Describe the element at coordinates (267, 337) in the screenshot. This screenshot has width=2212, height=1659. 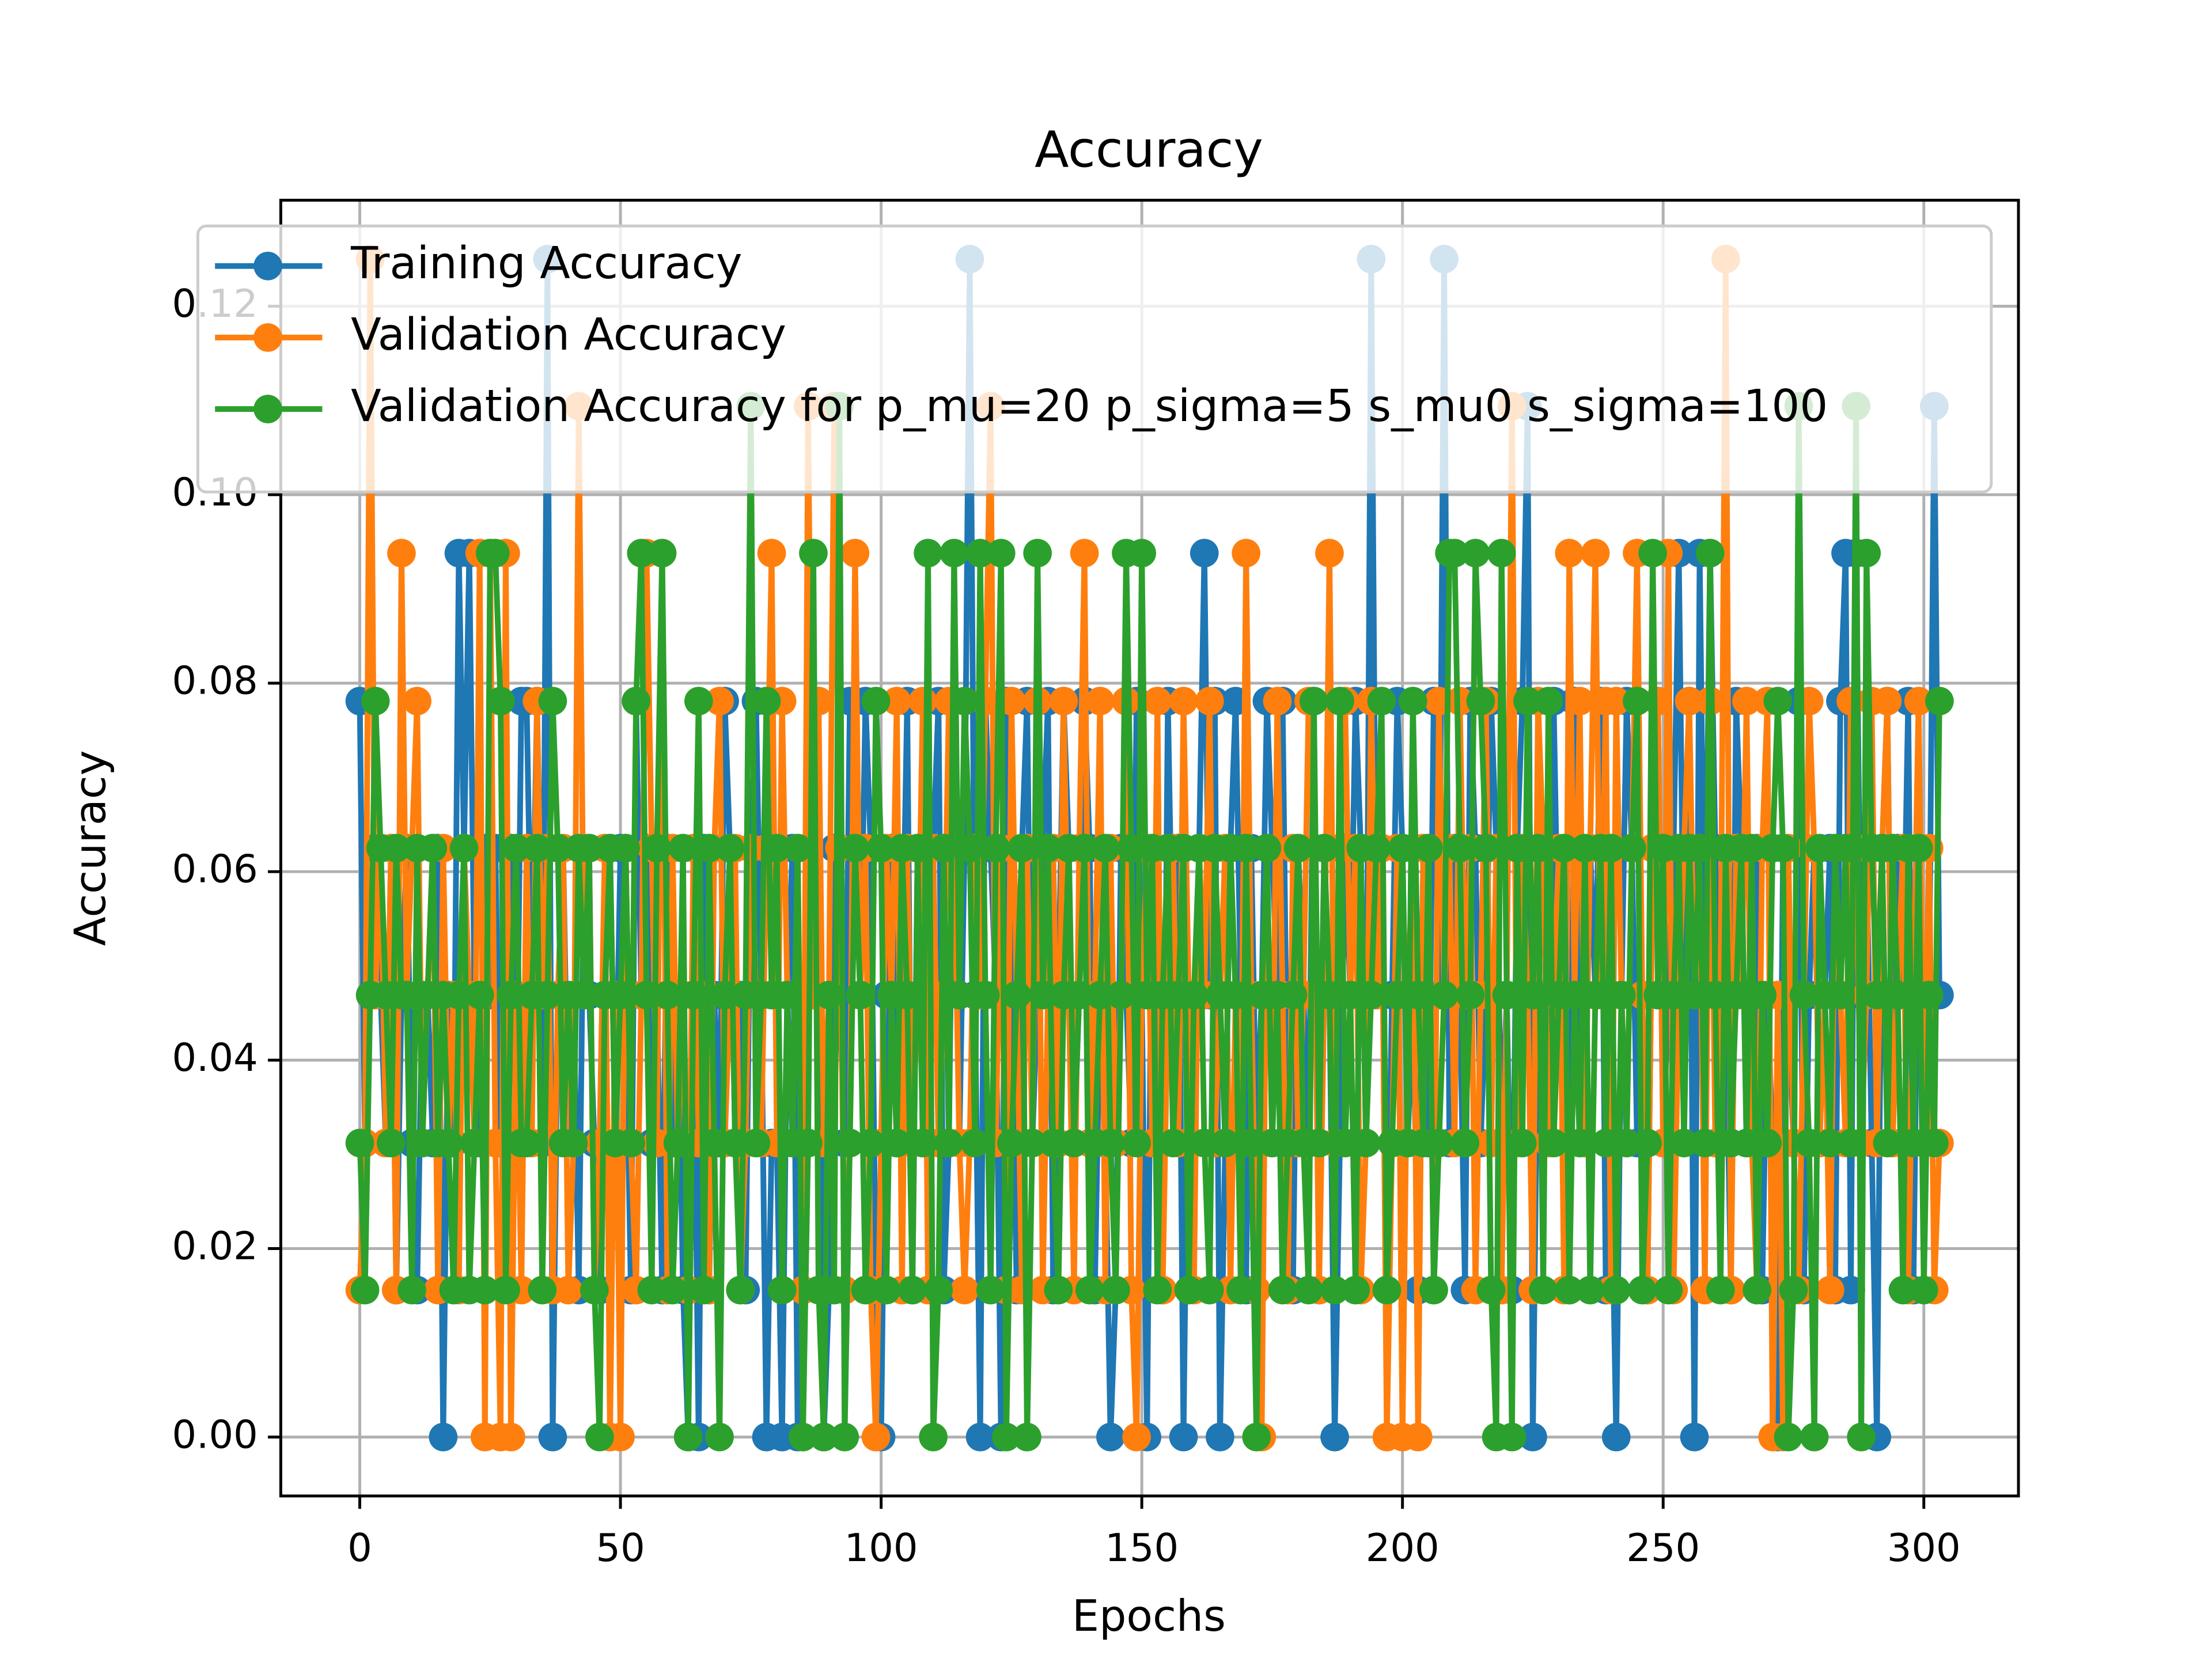
I see `legend-marker` at that location.